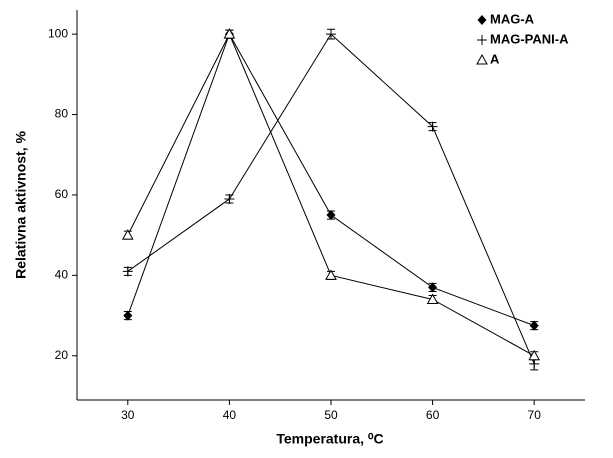 Image resolution: width=613 pixels, height=458 pixels. What do you see at coordinates (62, 194) in the screenshot?
I see `y-tick-label: 60` at bounding box center [62, 194].